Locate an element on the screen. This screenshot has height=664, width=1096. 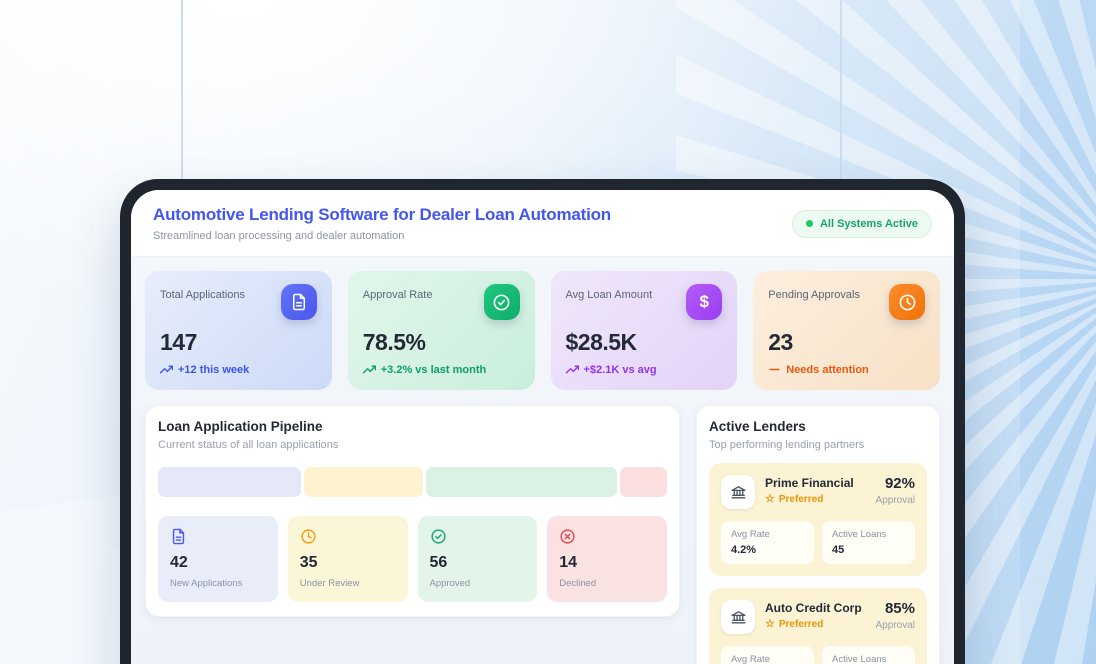
stat-label: Avg Loan Amount is located at coordinates (609, 295).